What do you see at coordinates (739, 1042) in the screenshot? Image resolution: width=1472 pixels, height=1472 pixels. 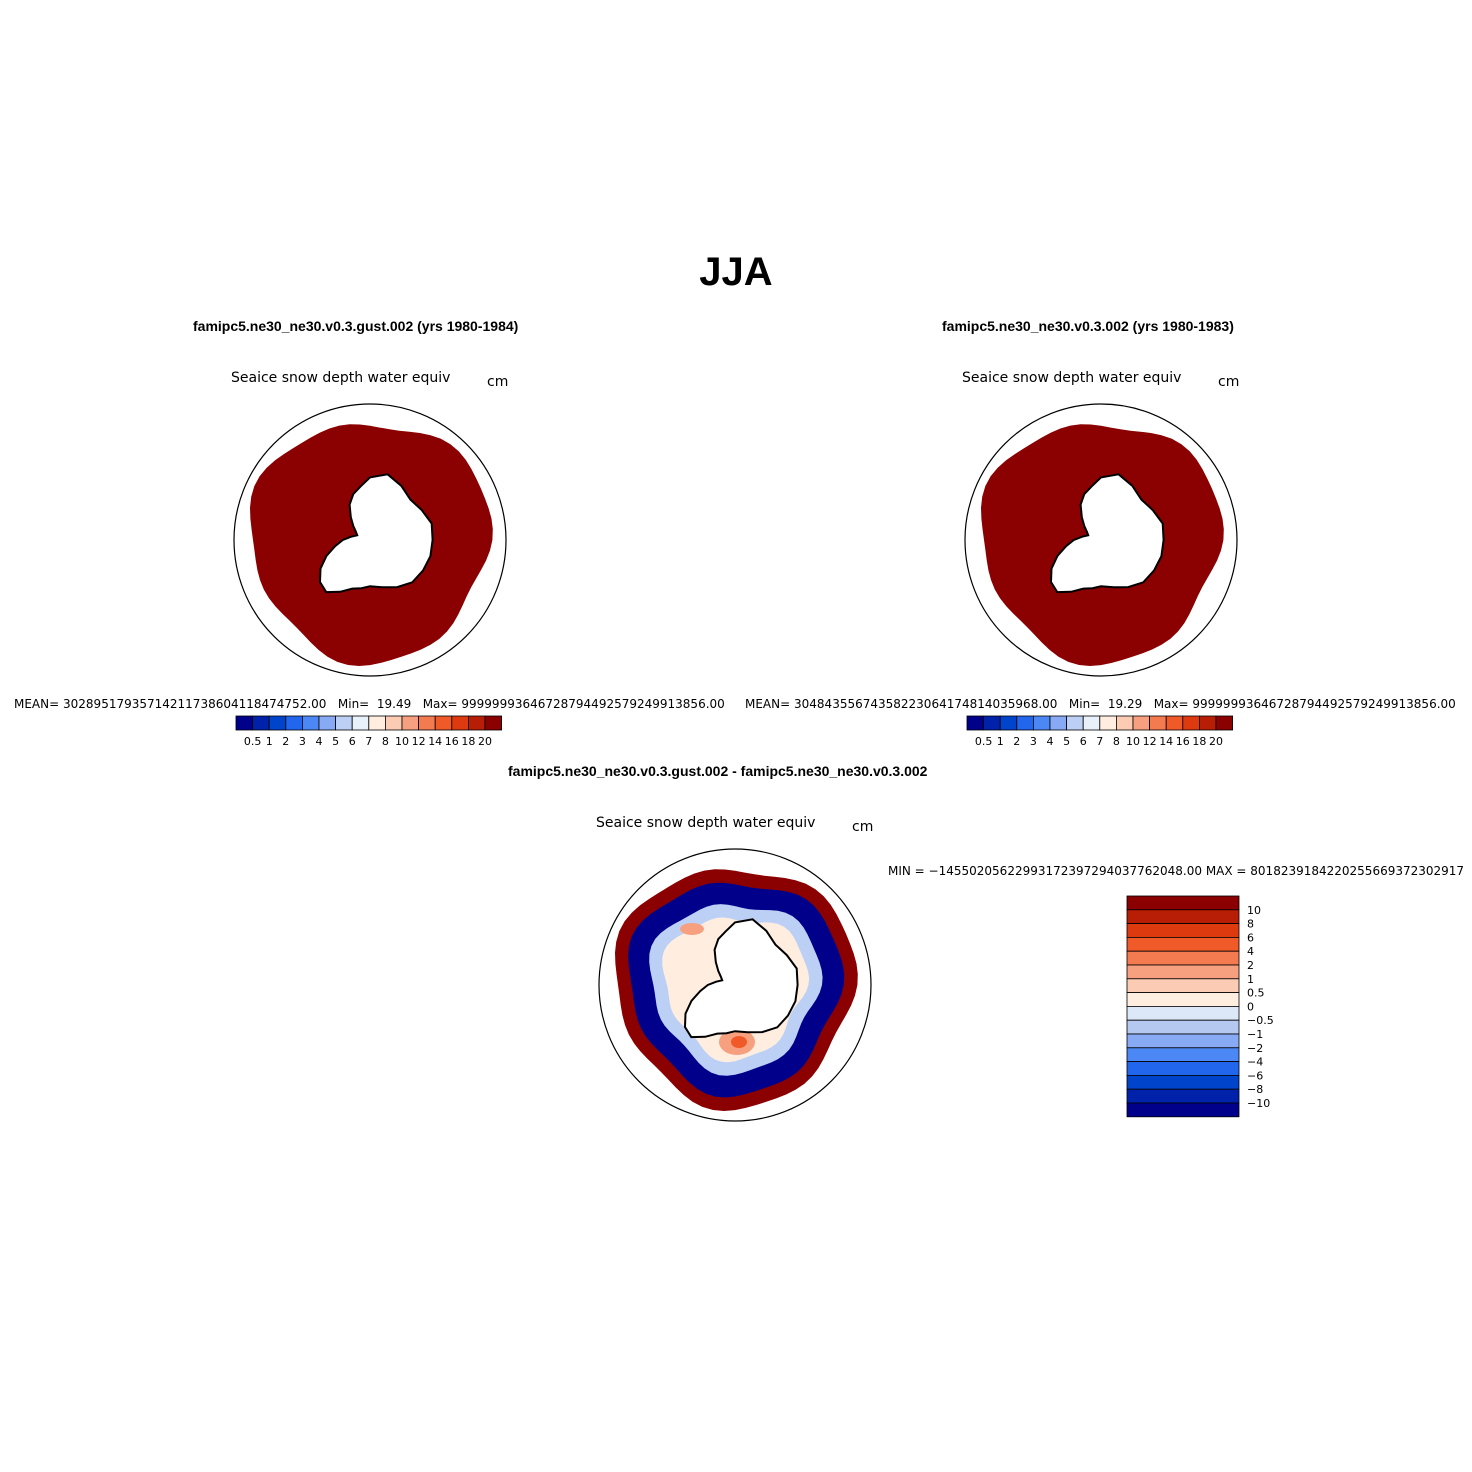 I see `strong-positive-diff-patch` at bounding box center [739, 1042].